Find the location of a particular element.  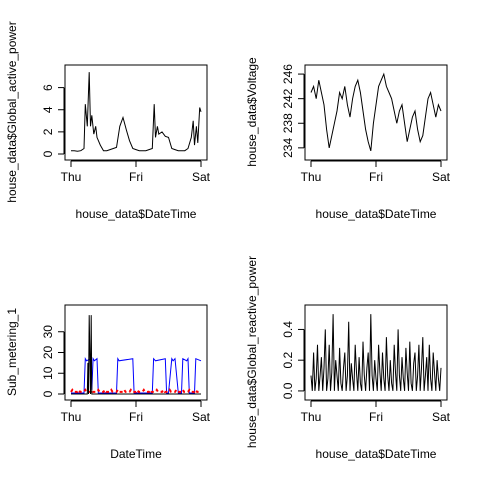

y-tick-label: 242 is located at coordinates (288, 98).